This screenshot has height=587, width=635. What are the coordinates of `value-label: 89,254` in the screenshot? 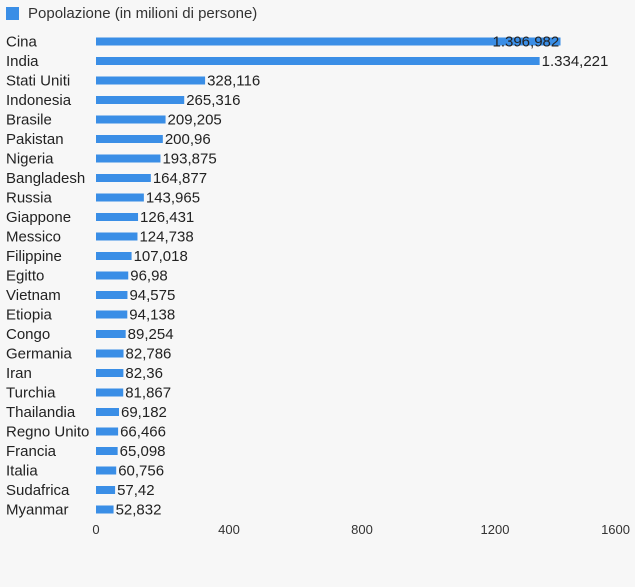 It's located at (151, 334).